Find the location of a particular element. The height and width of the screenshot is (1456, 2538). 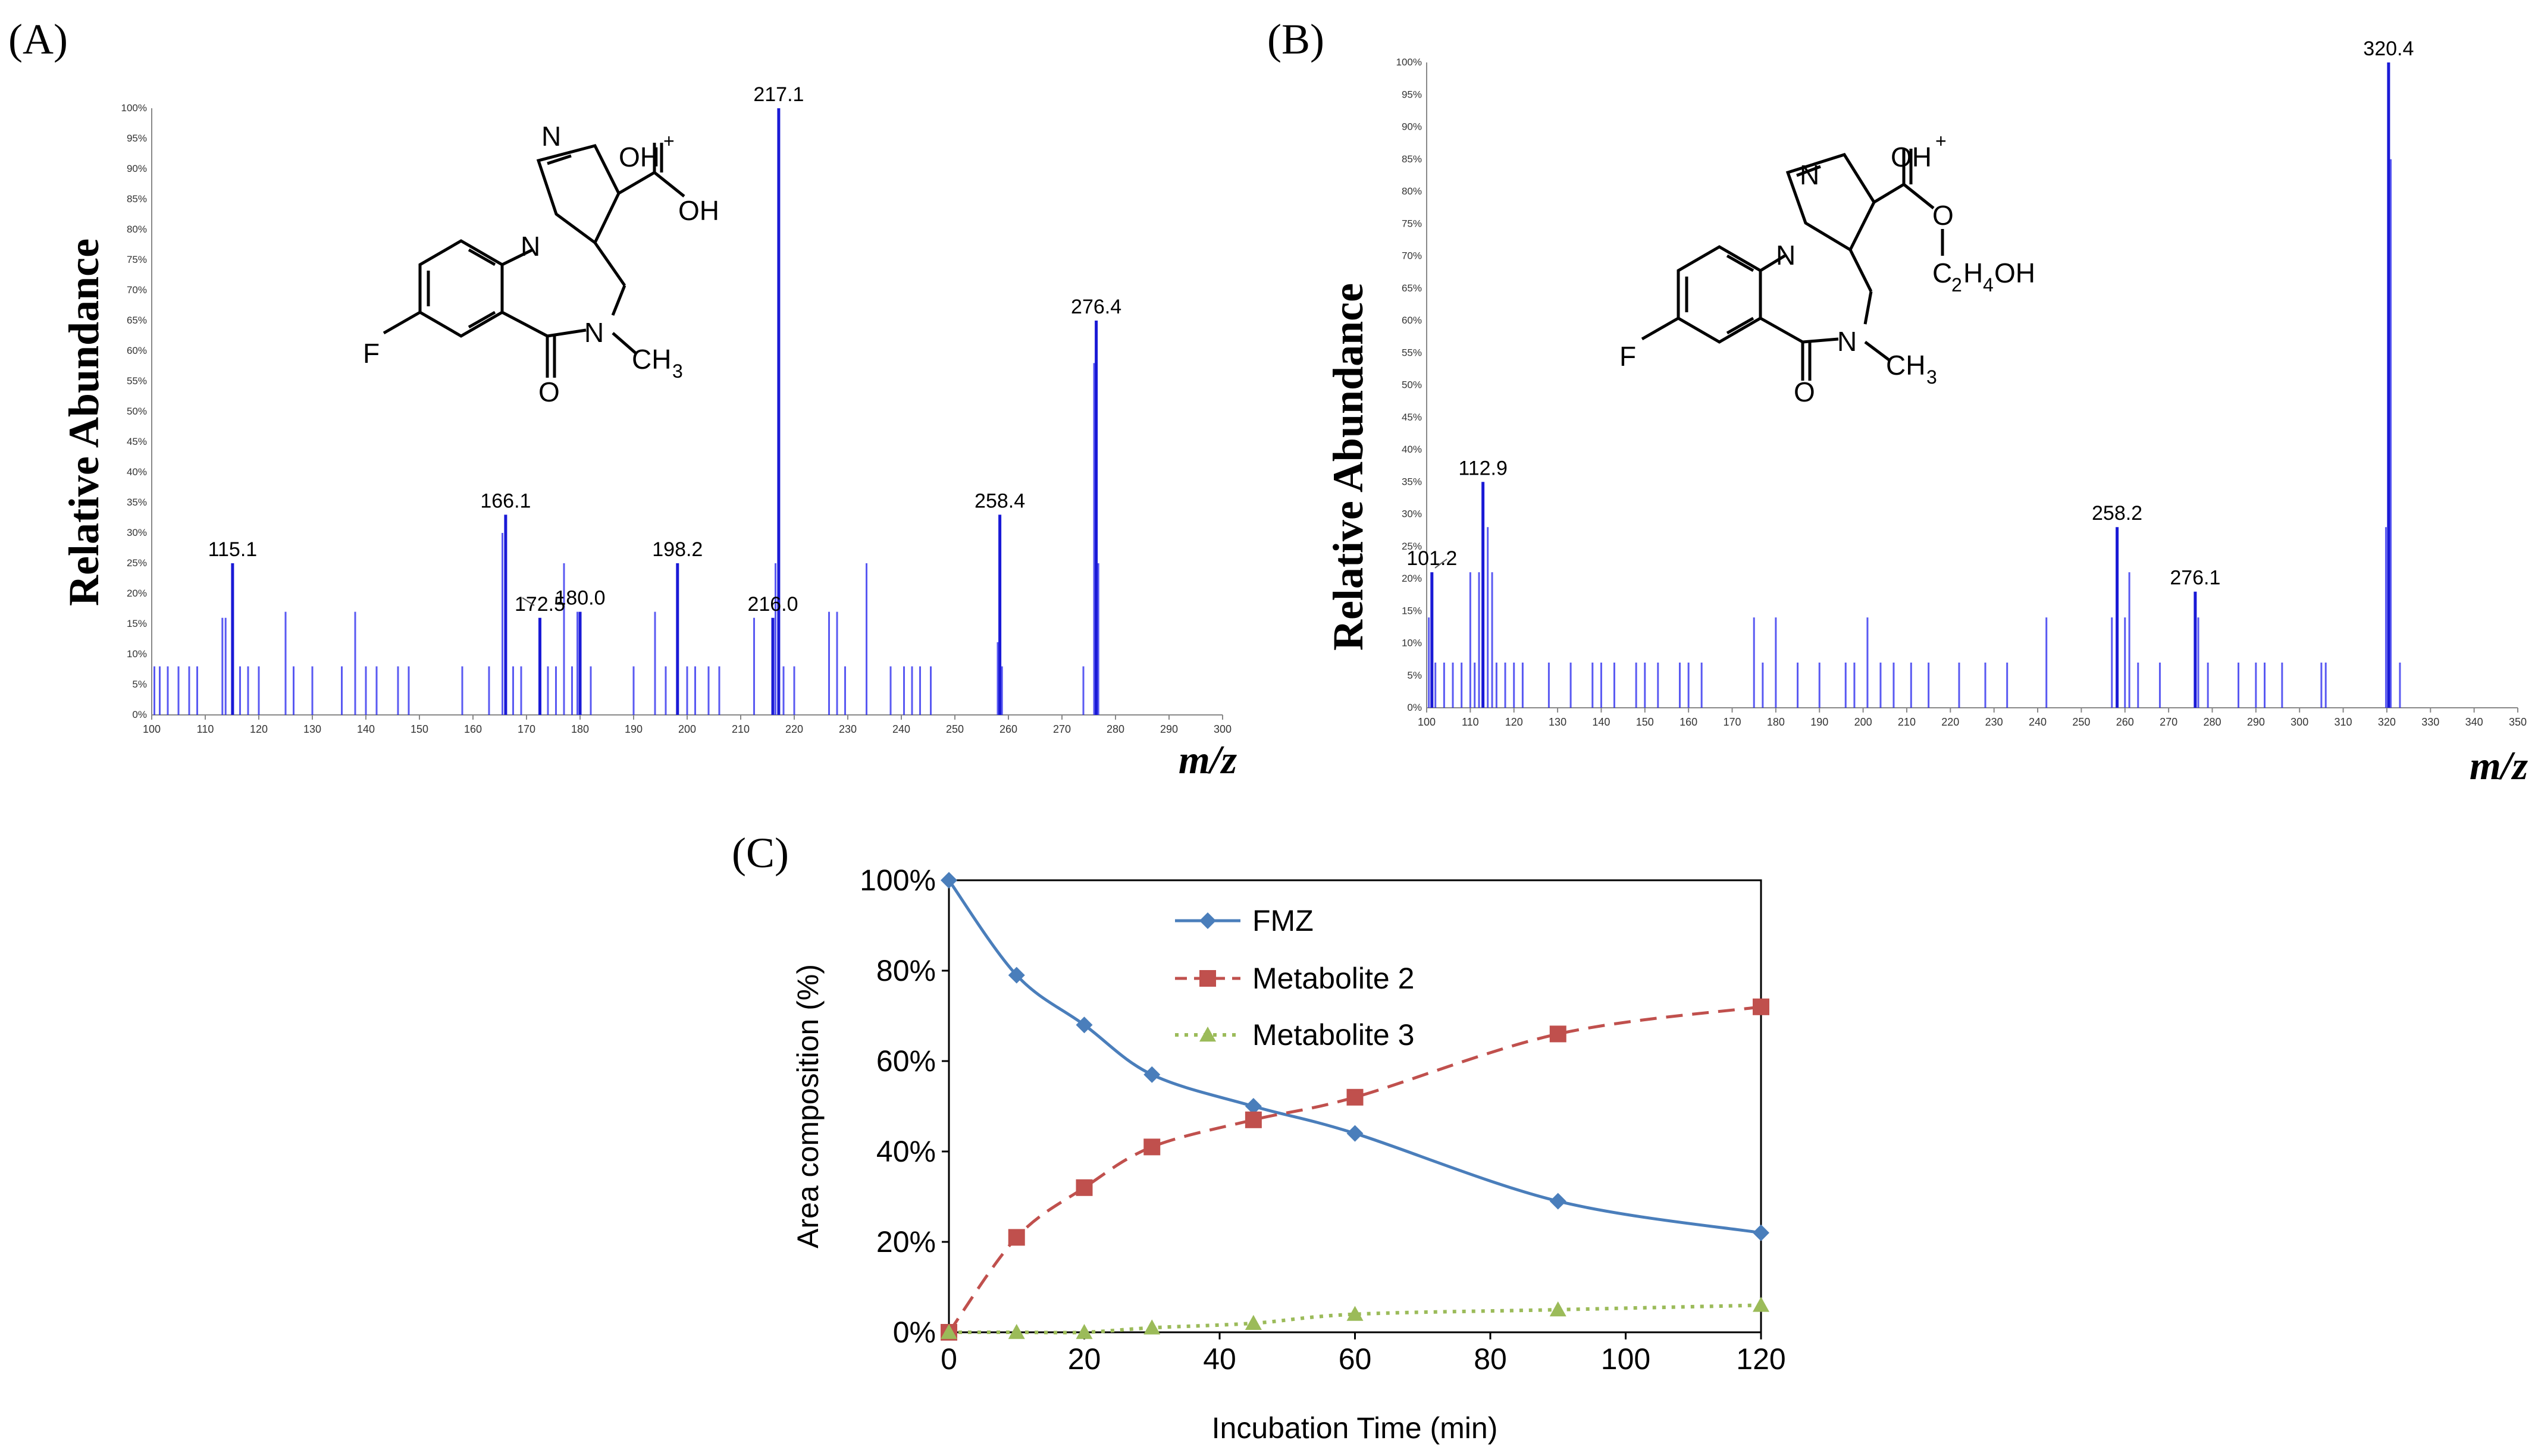

structure-b-labels: OH + O C 2 H 4 OH N N N F O CH 3 is located at coordinates (1827, 268).